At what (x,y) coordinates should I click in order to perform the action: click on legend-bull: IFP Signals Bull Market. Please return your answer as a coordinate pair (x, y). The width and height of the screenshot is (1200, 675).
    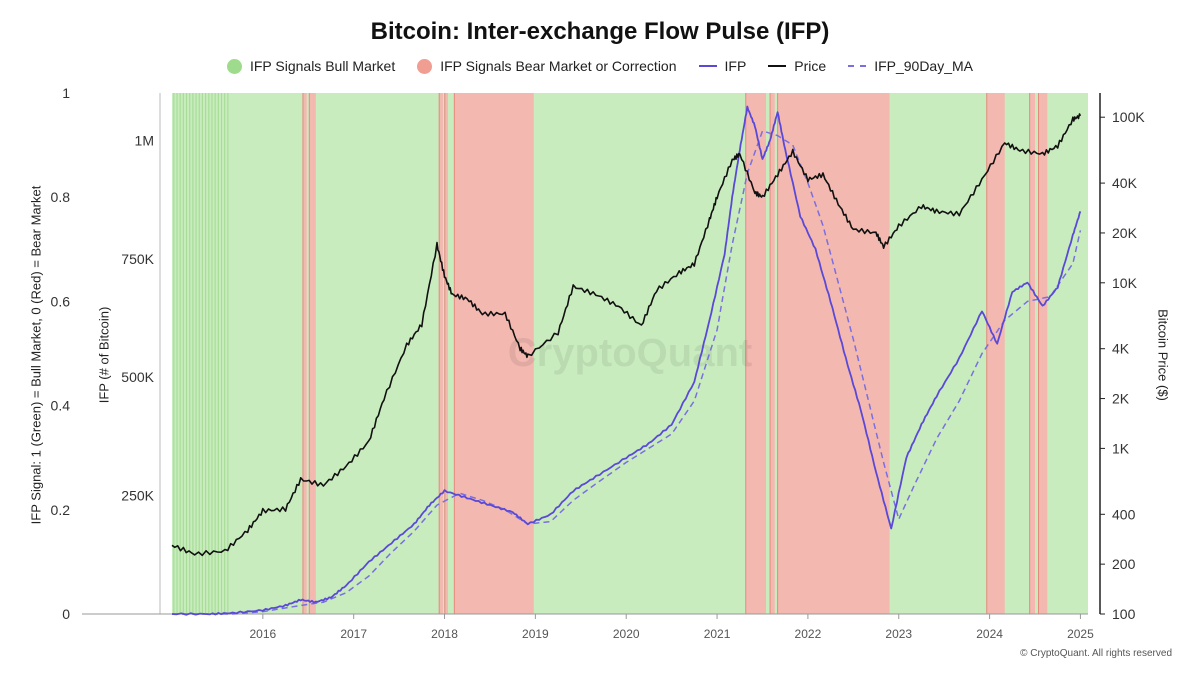
    Looking at the image, I should click on (311, 66).